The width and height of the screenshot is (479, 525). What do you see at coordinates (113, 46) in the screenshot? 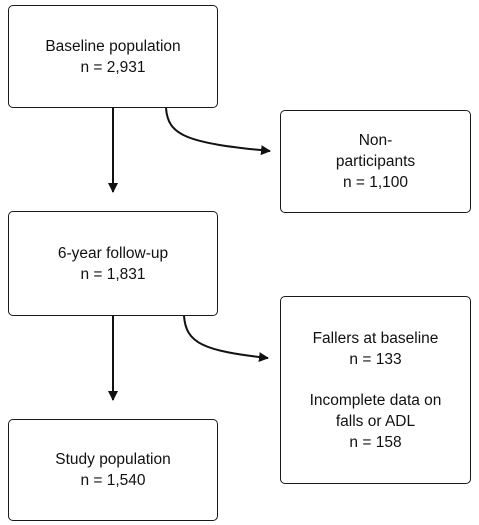
I see `baseline-title: Baseline population` at bounding box center [113, 46].